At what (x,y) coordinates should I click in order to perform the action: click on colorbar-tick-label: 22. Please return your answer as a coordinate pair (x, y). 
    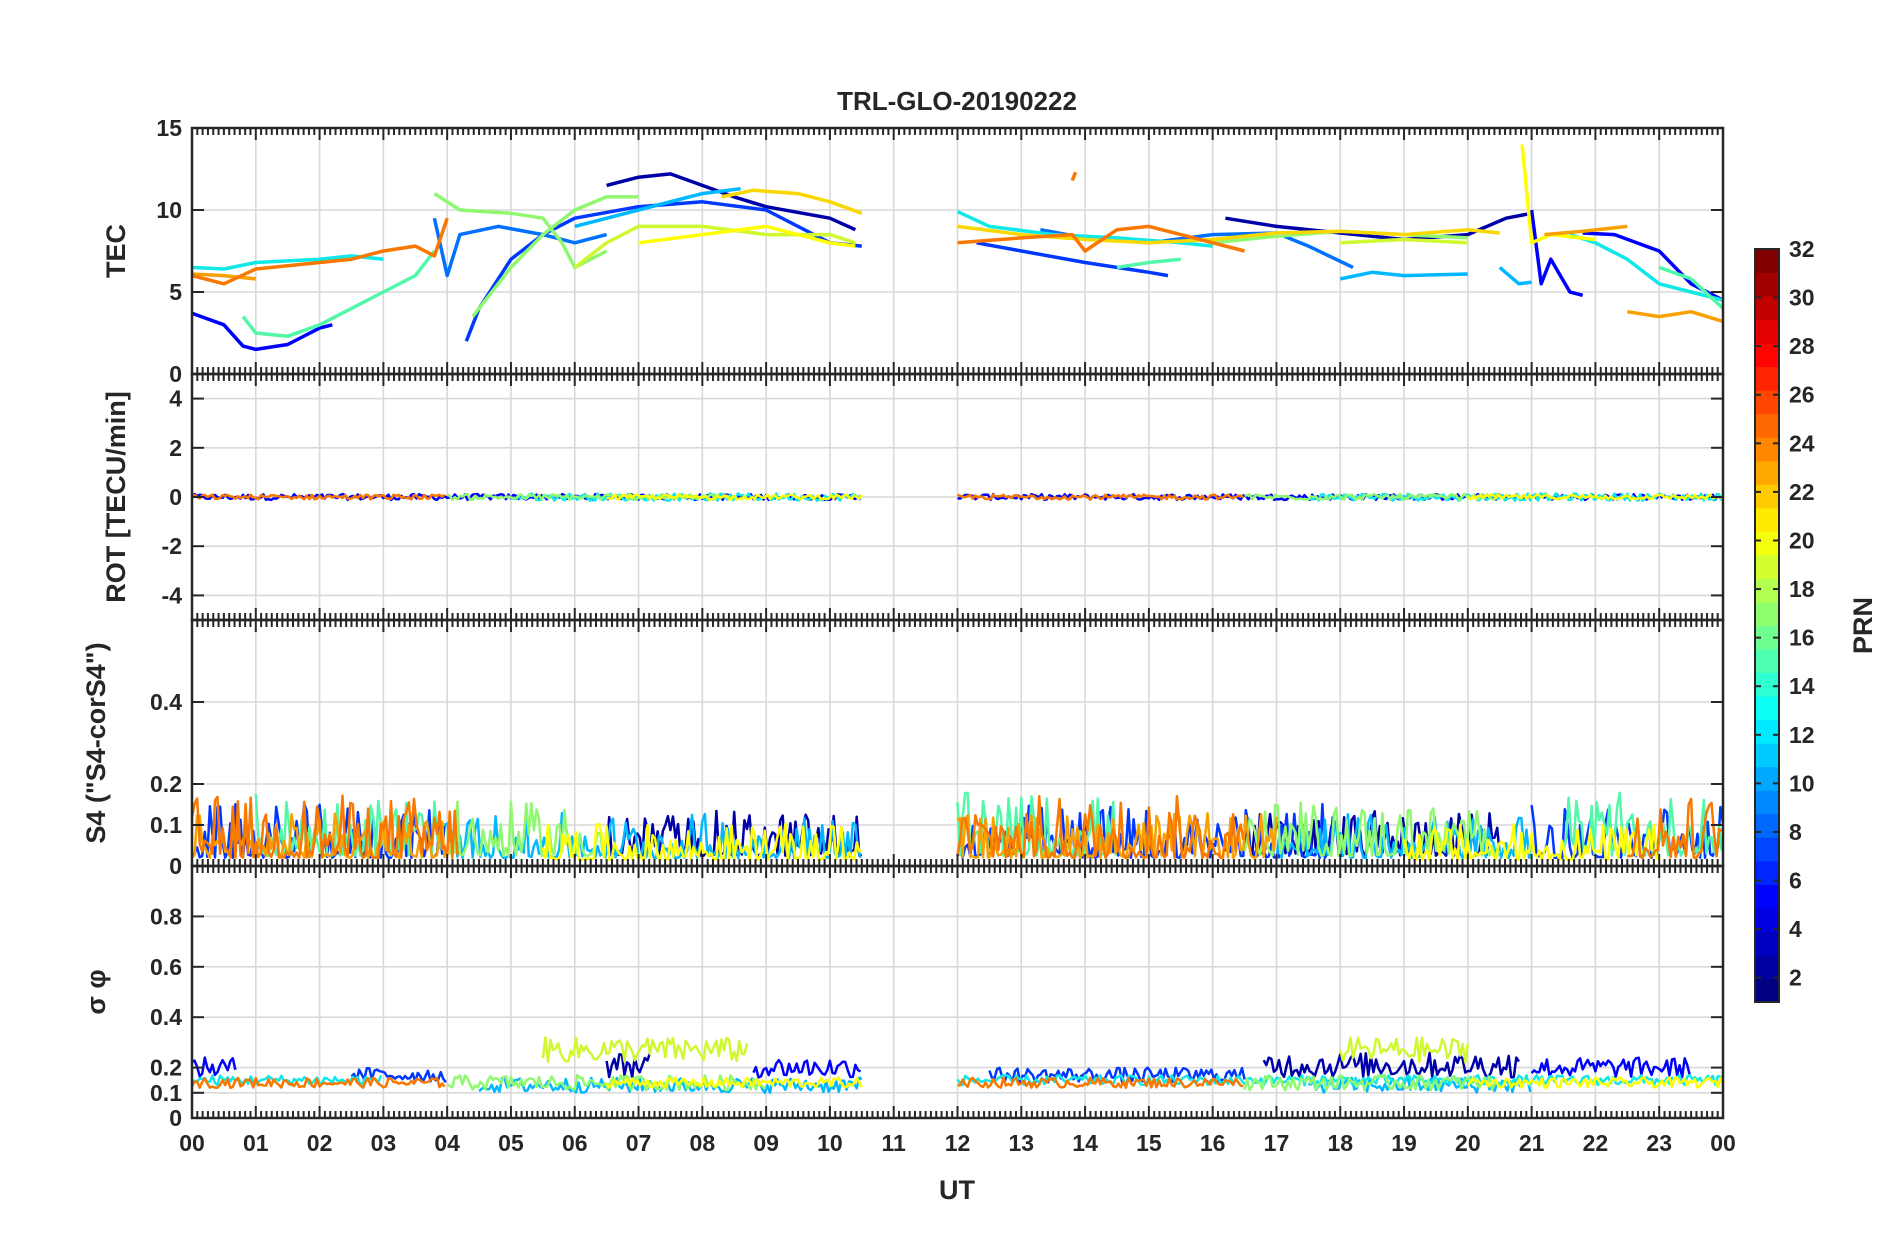
    Looking at the image, I should click on (1802, 492).